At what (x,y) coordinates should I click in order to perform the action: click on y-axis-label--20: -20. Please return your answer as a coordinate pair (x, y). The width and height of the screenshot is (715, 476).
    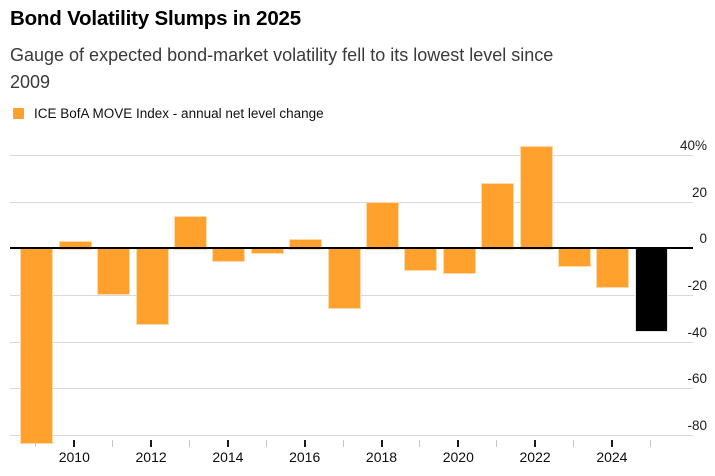
    Looking at the image, I should click on (697, 285).